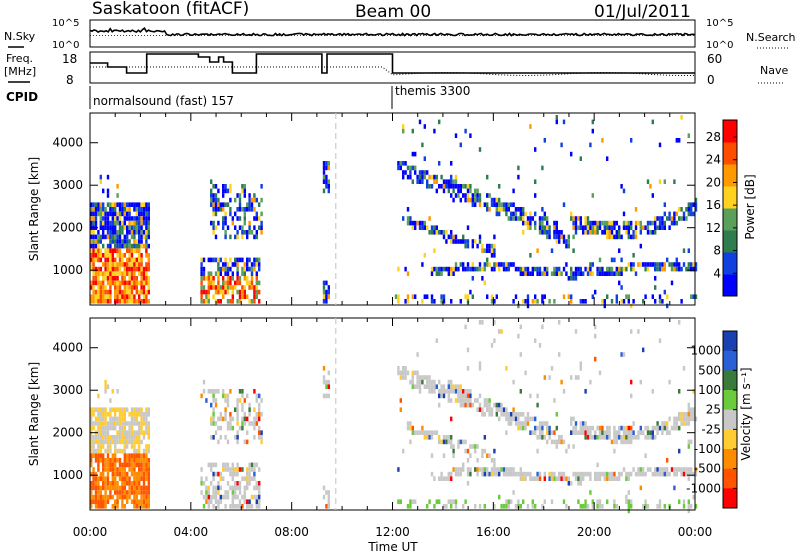  I want to click on y-tick-label: 2000, so click(67, 228).